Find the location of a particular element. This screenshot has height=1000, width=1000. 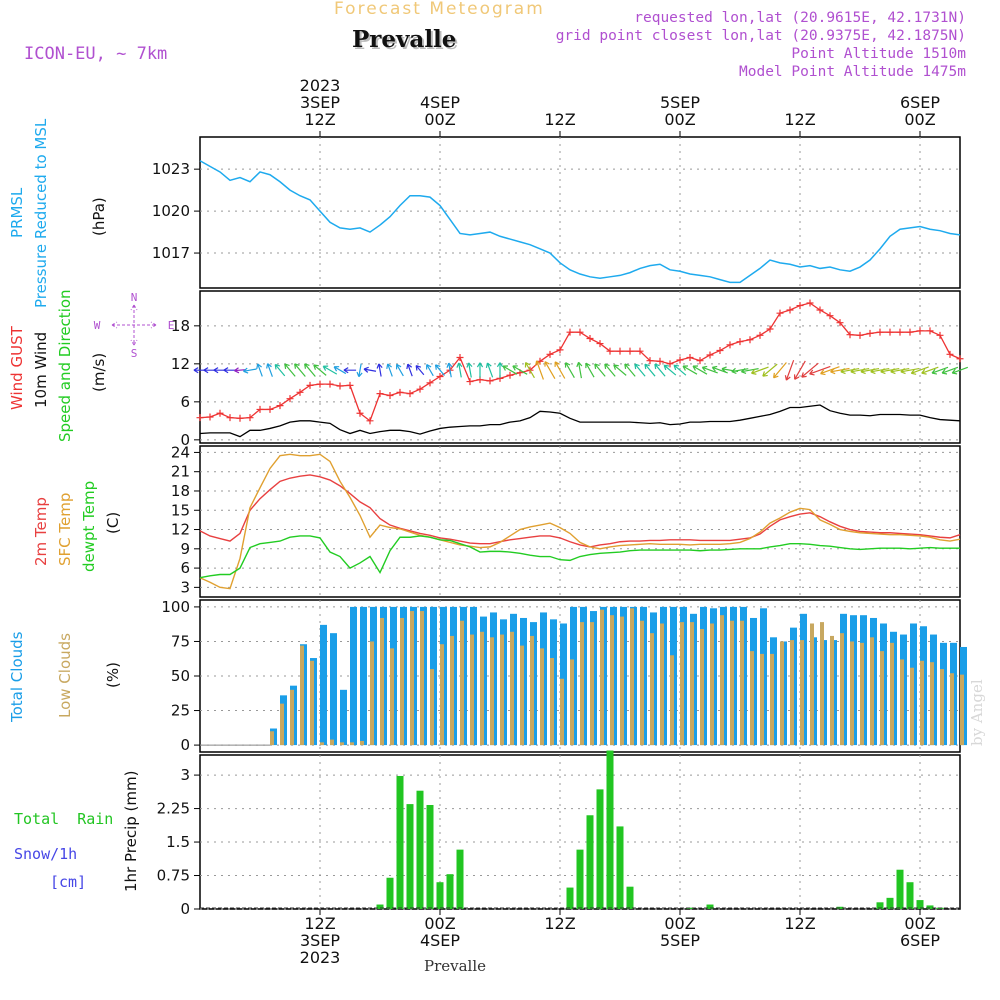

time-label-top: 6SEP is located at coordinates (920, 102).